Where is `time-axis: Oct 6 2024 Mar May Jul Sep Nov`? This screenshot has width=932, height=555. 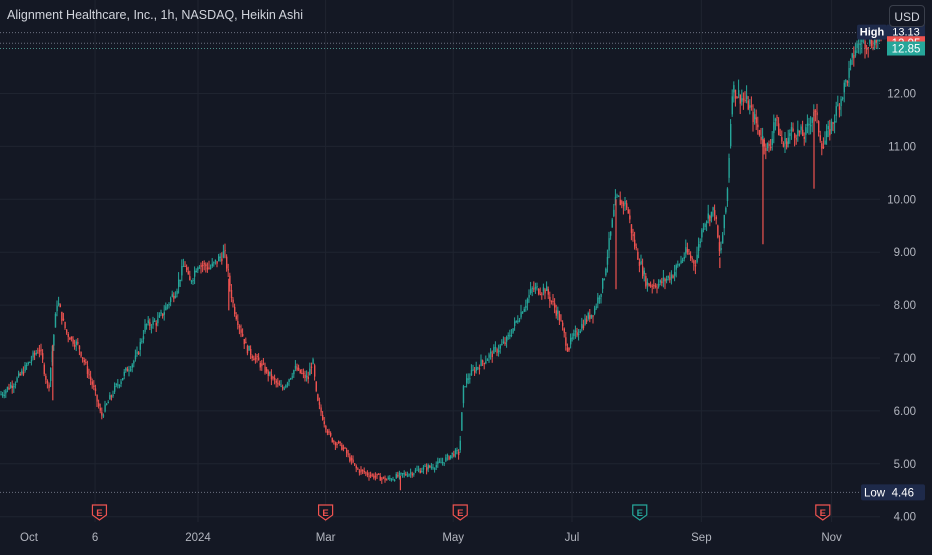
time-axis: Oct 6 2024 Mar May Jul Sep Nov is located at coordinates (431, 538).